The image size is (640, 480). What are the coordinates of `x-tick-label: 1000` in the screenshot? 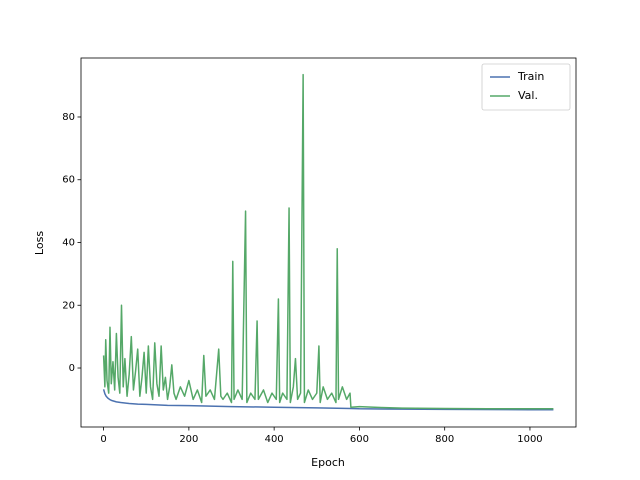 It's located at (529, 439).